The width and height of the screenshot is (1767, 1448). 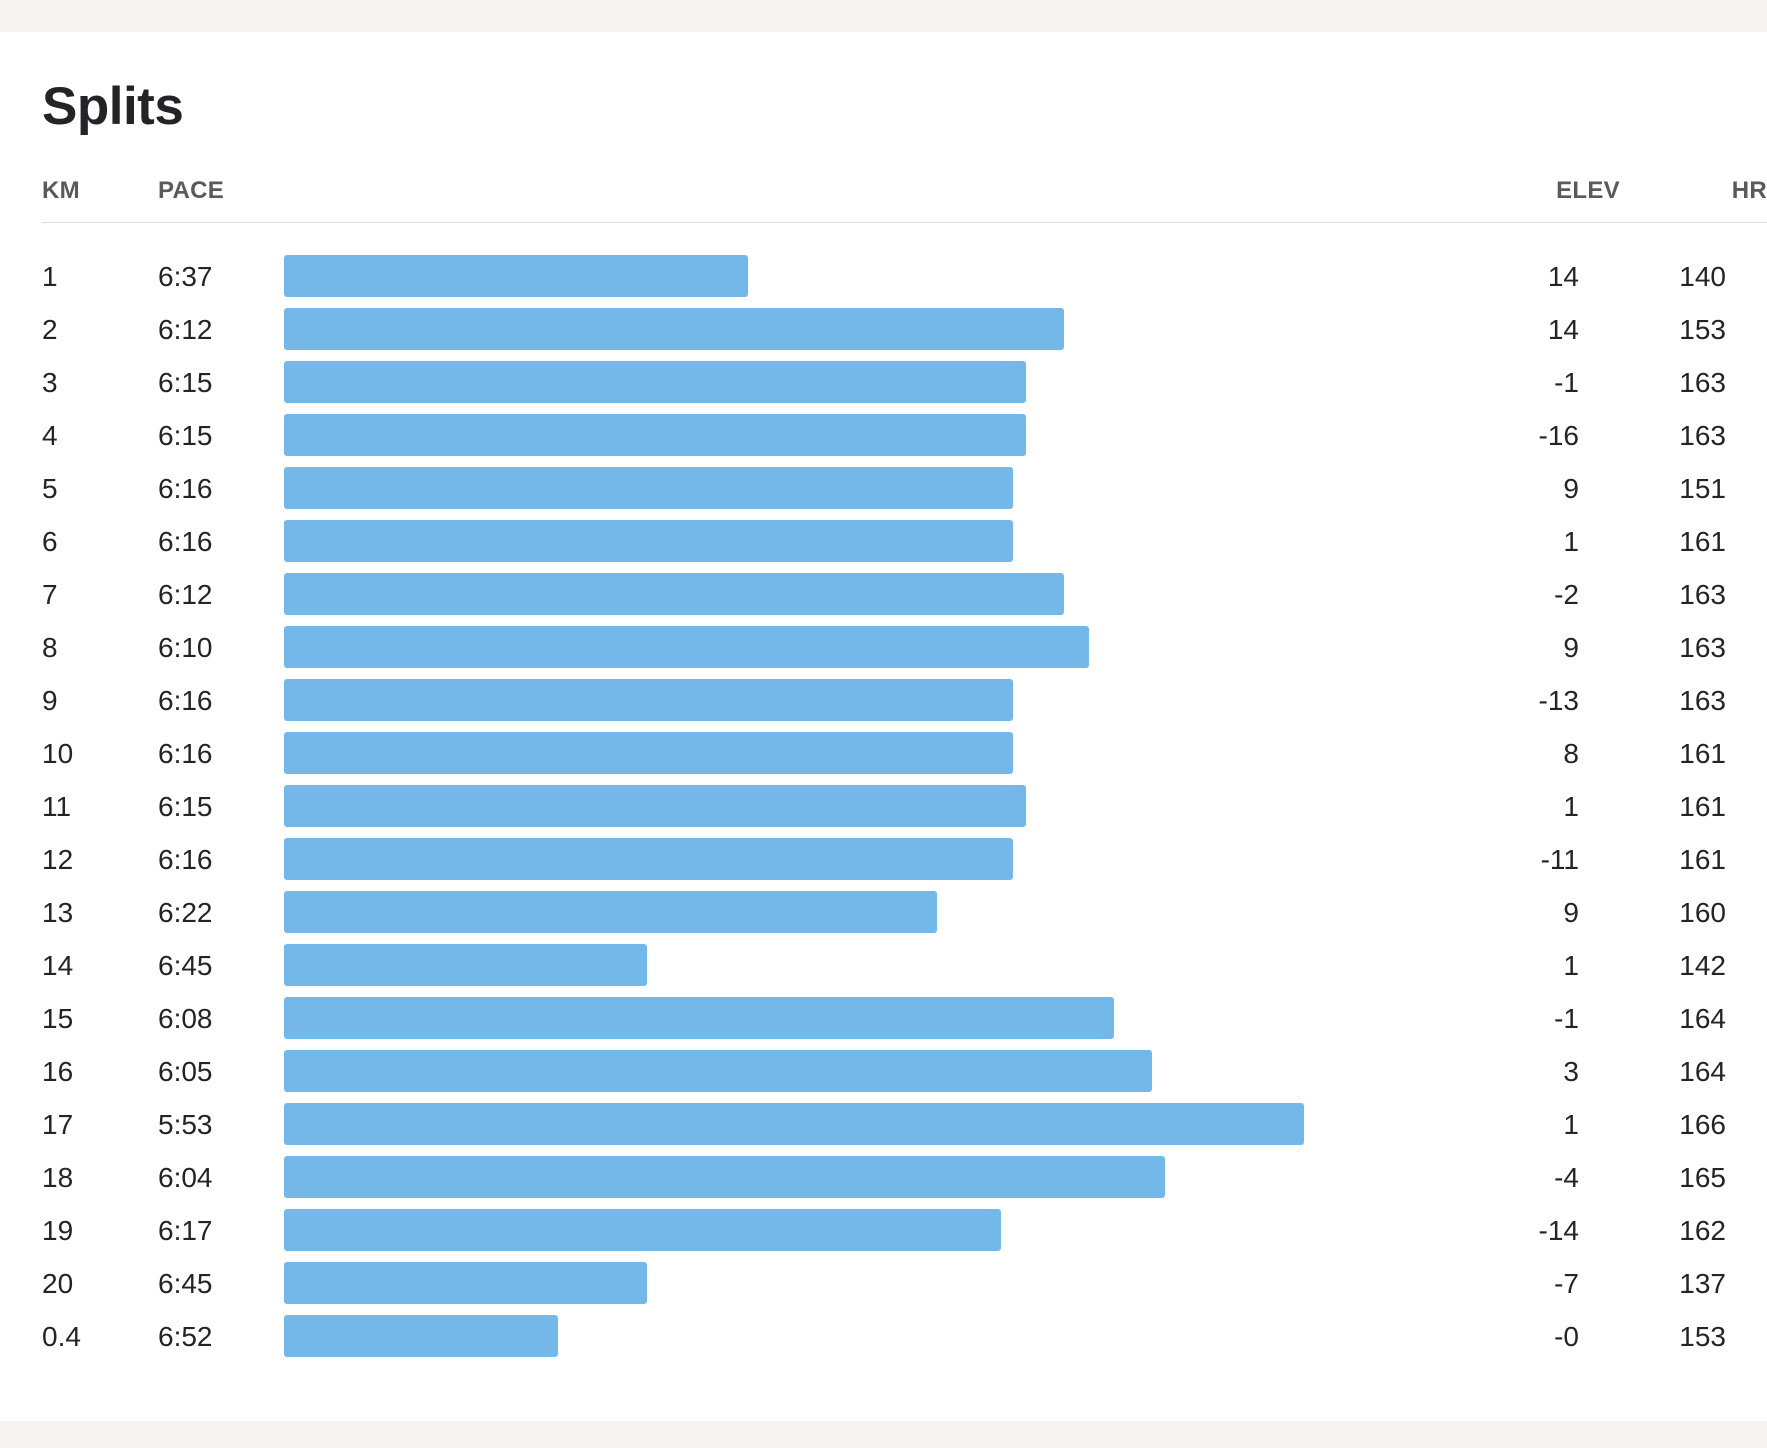 I want to click on split-elev: -4, so click(x=1566, y=1177).